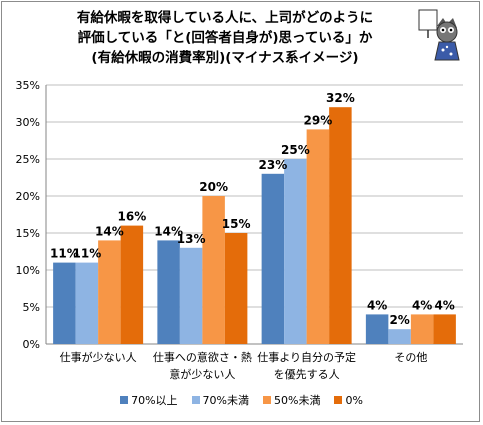 The image size is (483, 425). I want to click on y-tick-label: 20%, so click(28, 196).